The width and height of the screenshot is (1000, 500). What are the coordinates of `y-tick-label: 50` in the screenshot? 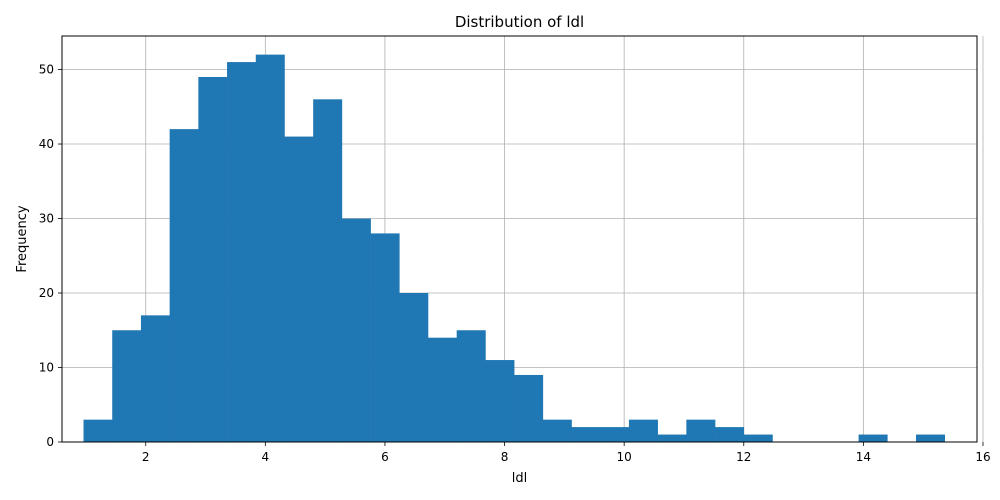 It's located at (46, 70).